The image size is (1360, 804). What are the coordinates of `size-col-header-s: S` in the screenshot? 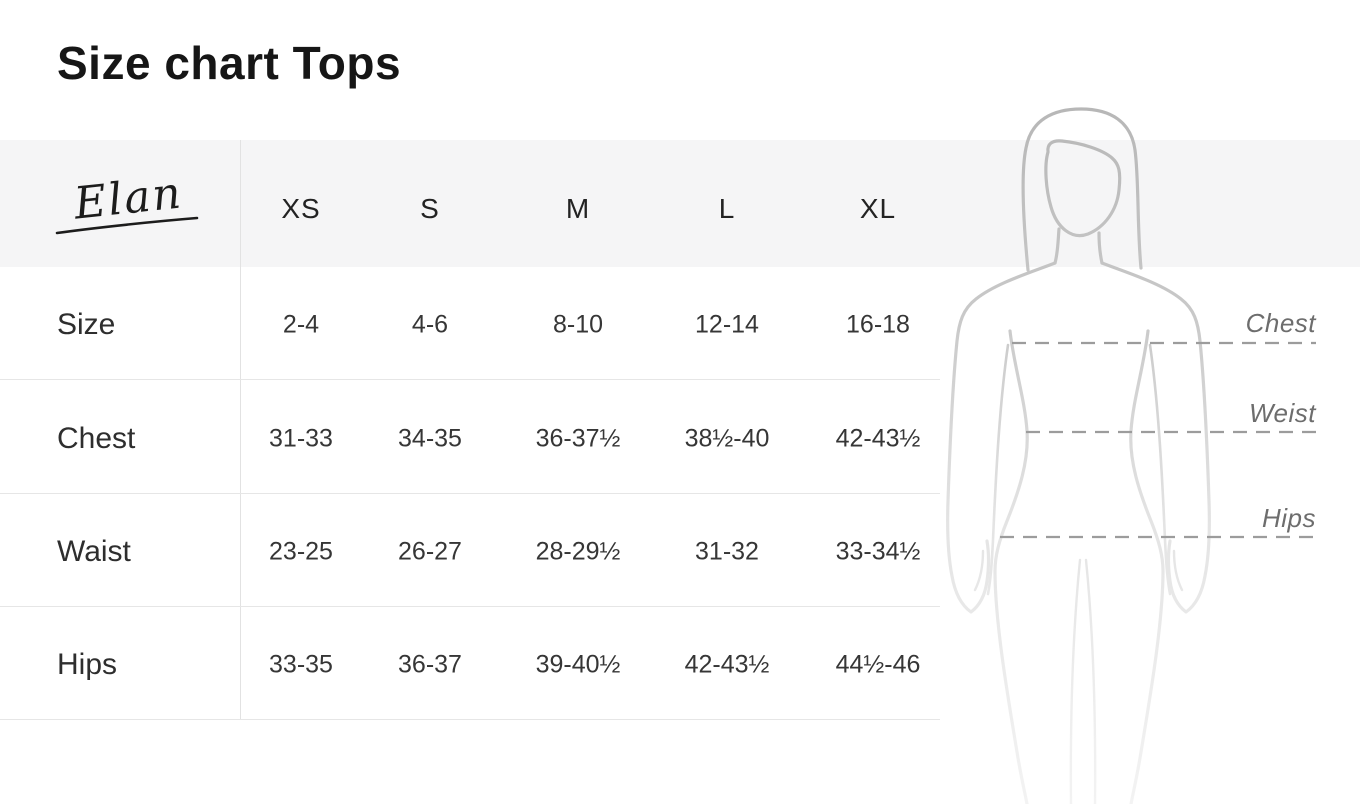 It's located at (430, 208).